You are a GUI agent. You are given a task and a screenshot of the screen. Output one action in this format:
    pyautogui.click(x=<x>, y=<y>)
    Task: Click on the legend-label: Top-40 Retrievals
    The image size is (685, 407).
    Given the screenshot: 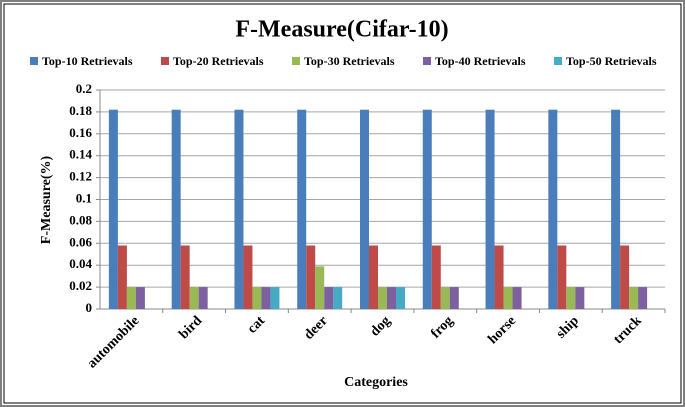 What is the action you would take?
    pyautogui.click(x=480, y=61)
    